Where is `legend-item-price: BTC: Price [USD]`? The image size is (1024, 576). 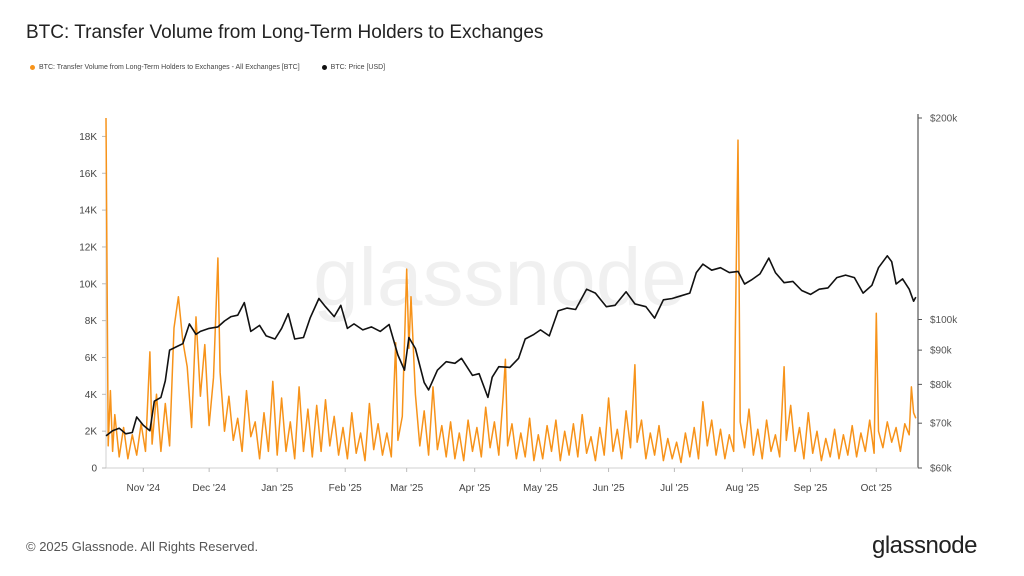
legend-item-price: BTC: Price [USD] is located at coordinates (353, 67).